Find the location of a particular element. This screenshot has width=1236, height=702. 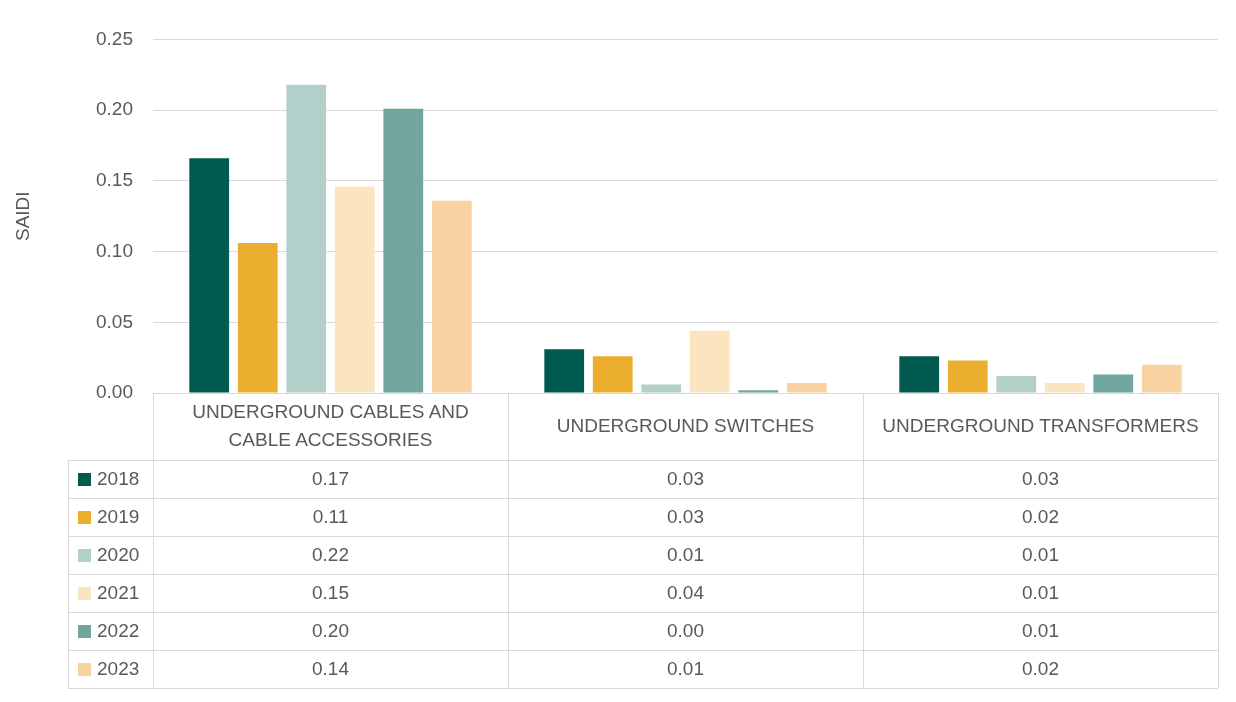

data-label: 0.20 is located at coordinates (330, 631).